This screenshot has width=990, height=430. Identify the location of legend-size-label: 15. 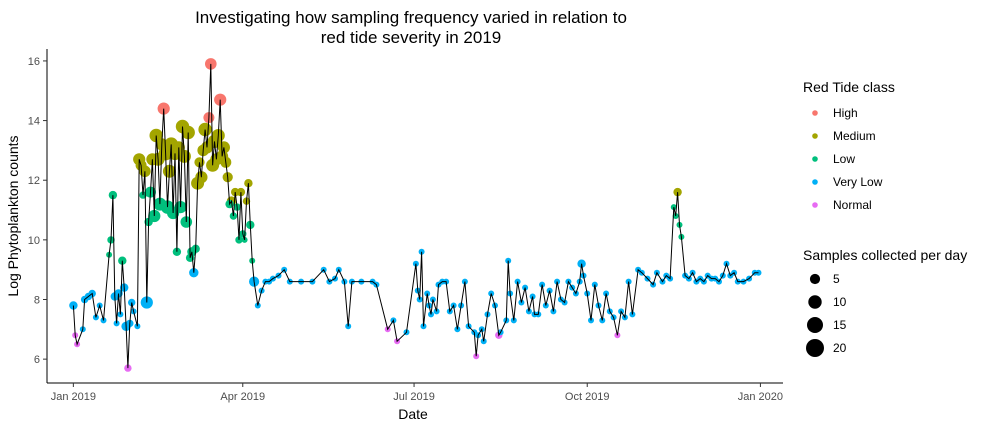
(840, 325).